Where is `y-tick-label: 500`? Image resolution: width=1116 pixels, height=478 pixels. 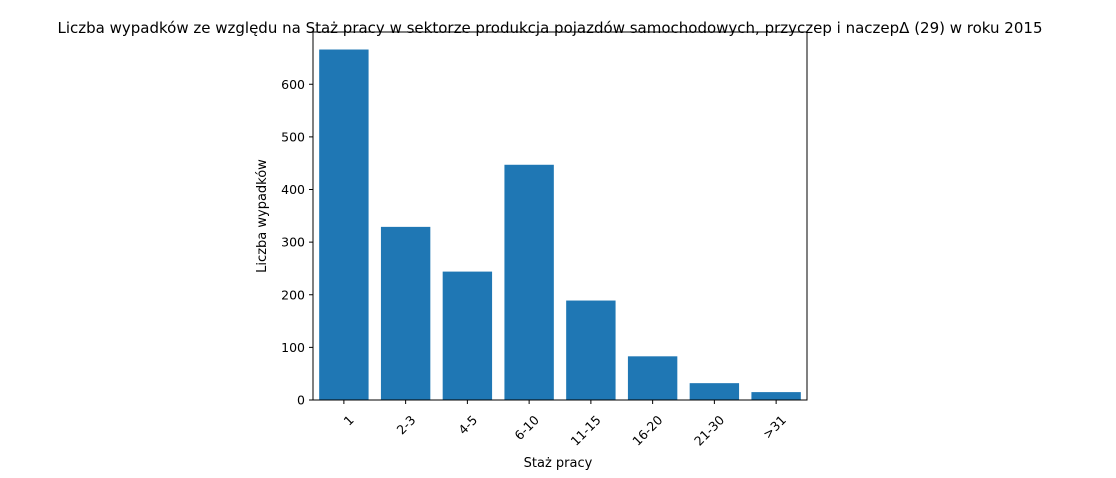 y-tick-label: 500 is located at coordinates (293, 136).